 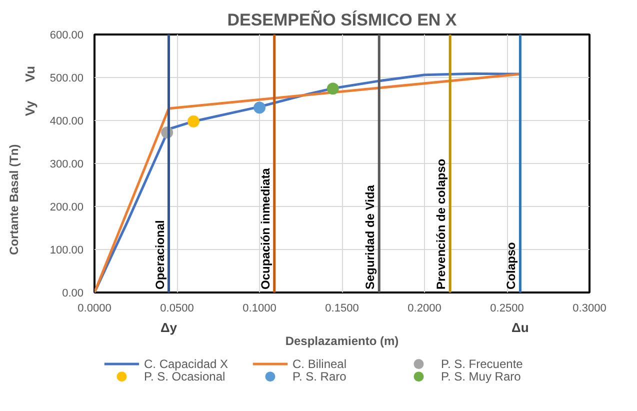 I want to click on chart-title: DESEMPEÑO SÍSMICO EN X, so click(x=342, y=20).